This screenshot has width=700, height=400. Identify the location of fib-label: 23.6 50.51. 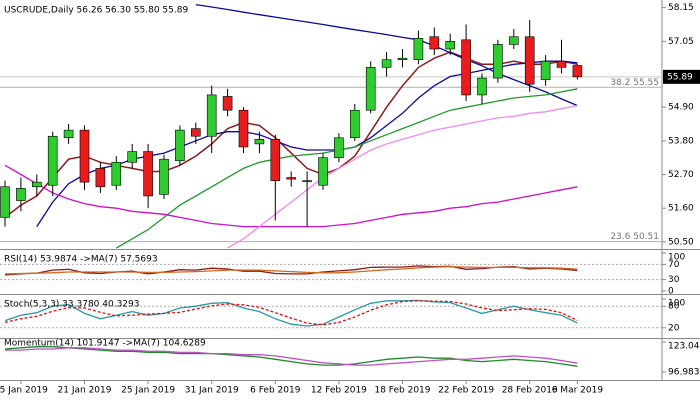
(634, 237).